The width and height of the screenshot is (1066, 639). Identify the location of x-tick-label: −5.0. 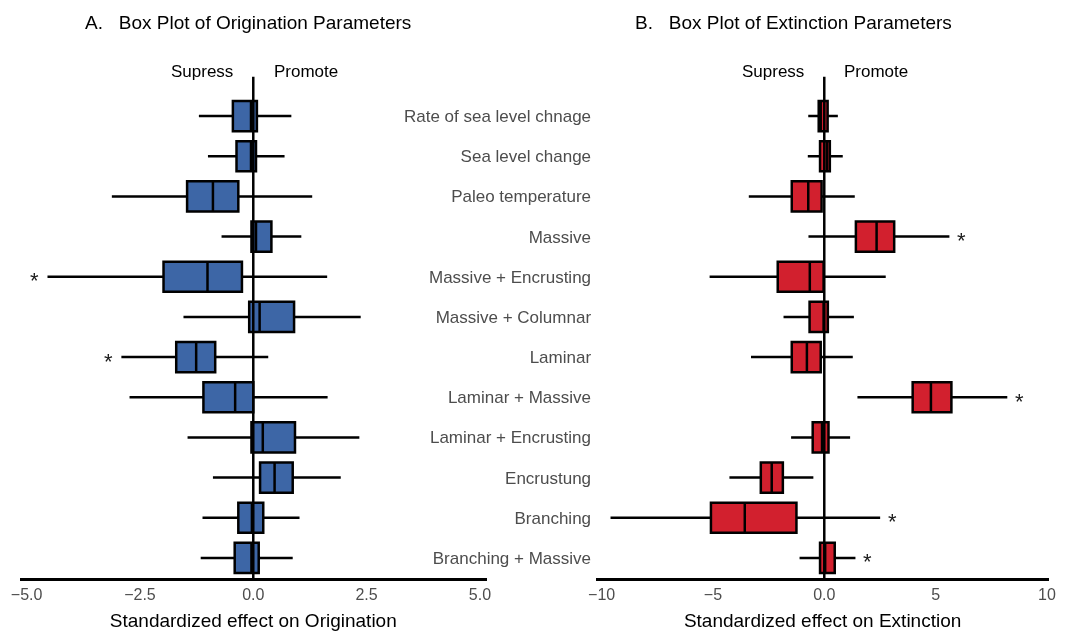
(26, 594).